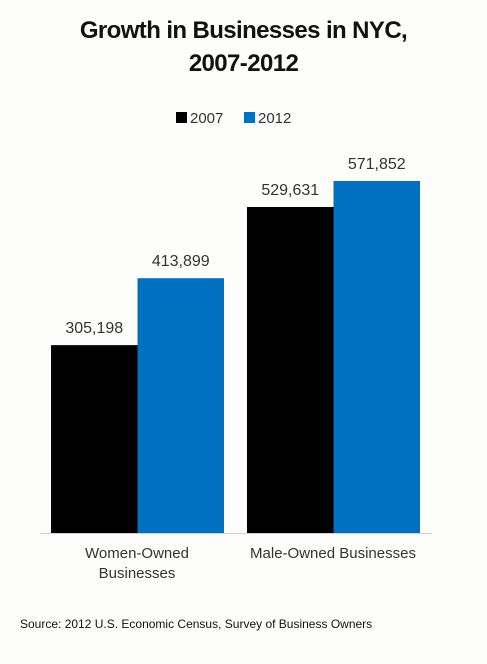 This screenshot has width=487, height=664. I want to click on value-label: 571,852, so click(377, 164).